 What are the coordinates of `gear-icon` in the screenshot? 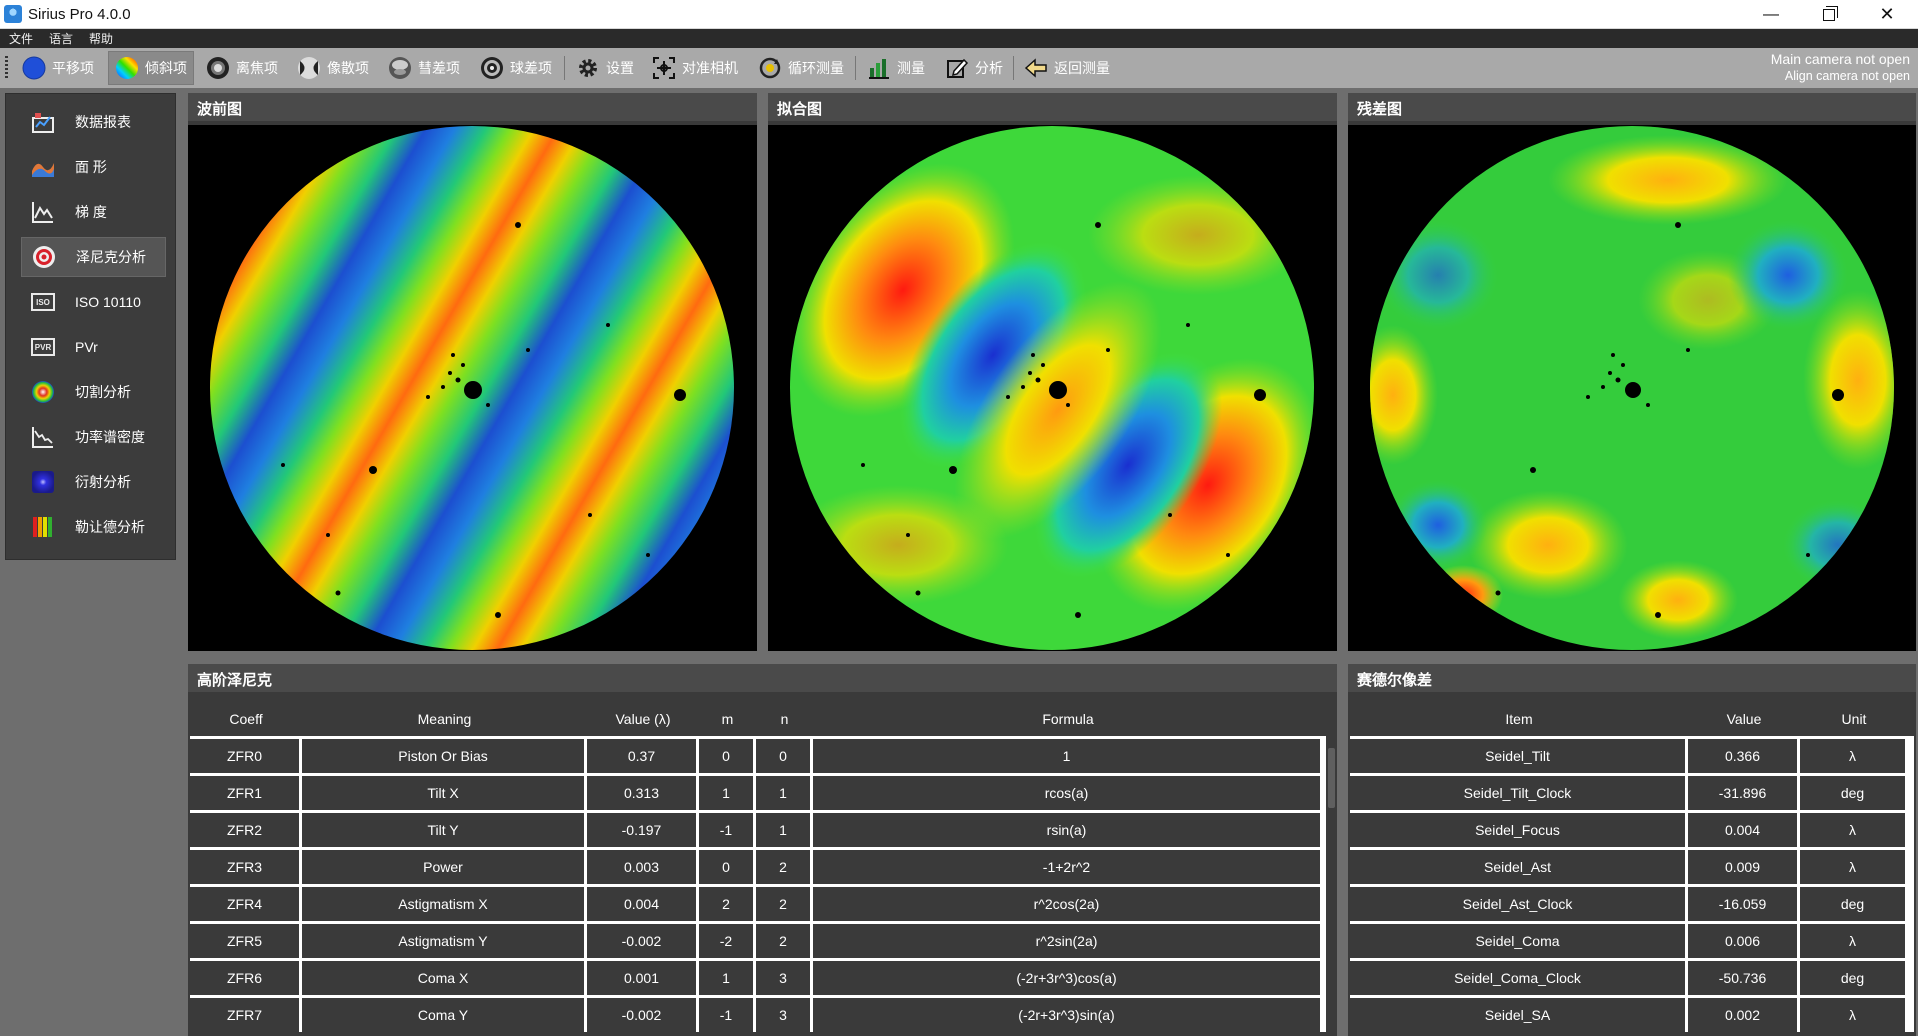 It's located at (588, 68).